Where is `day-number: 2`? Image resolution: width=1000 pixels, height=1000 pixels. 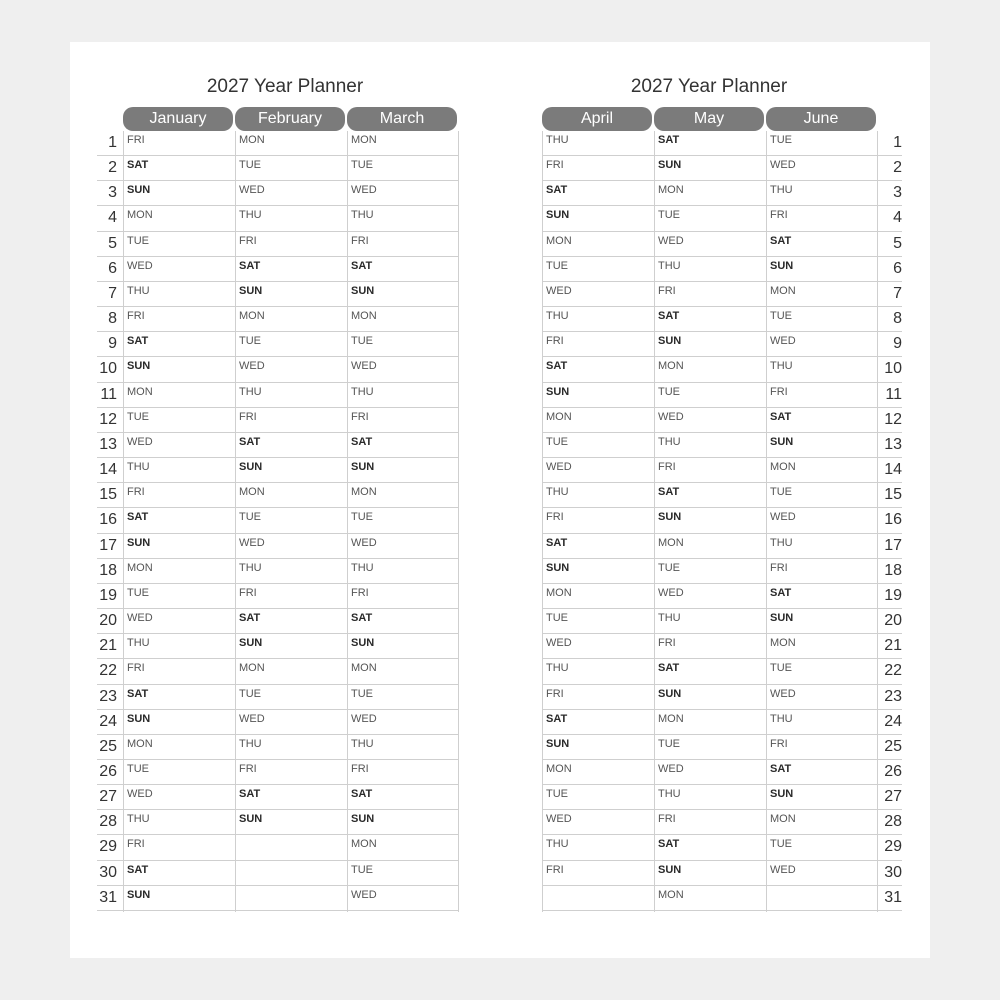
day-number: 2 is located at coordinates (112, 168).